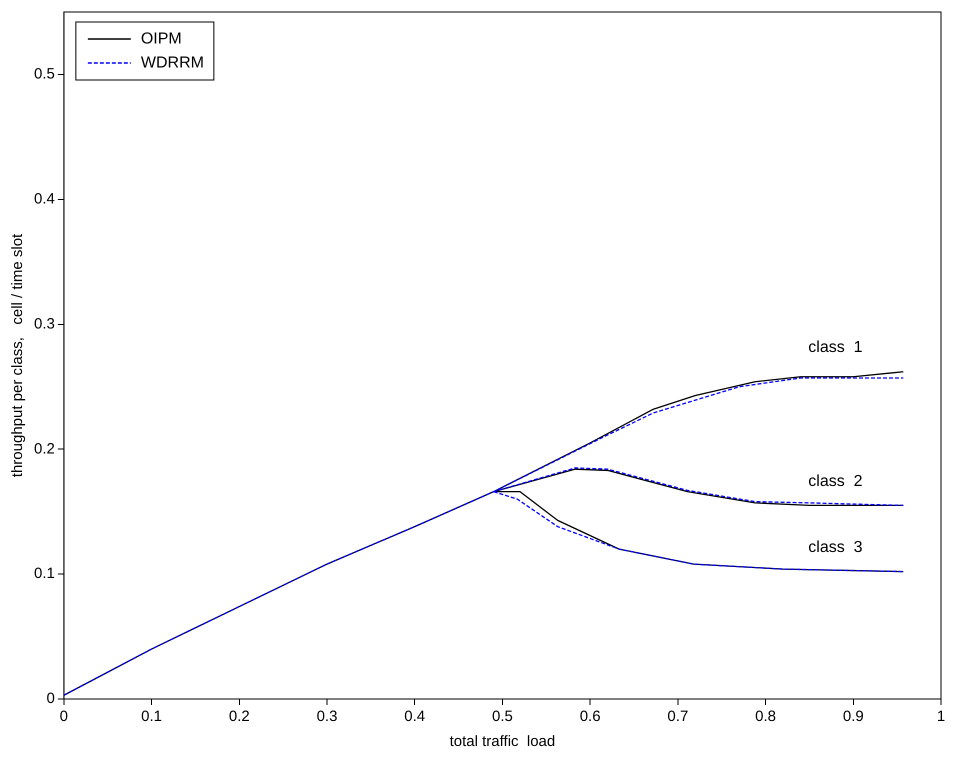 This screenshot has width=961, height=760. Describe the element at coordinates (502, 717) in the screenshot. I see `x-tick-label: 0.5` at that location.